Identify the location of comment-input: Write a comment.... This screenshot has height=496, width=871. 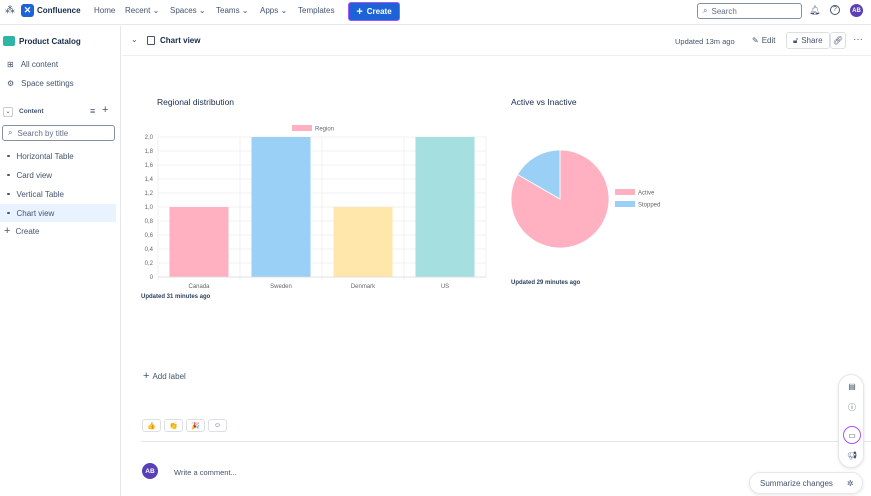
(205, 472).